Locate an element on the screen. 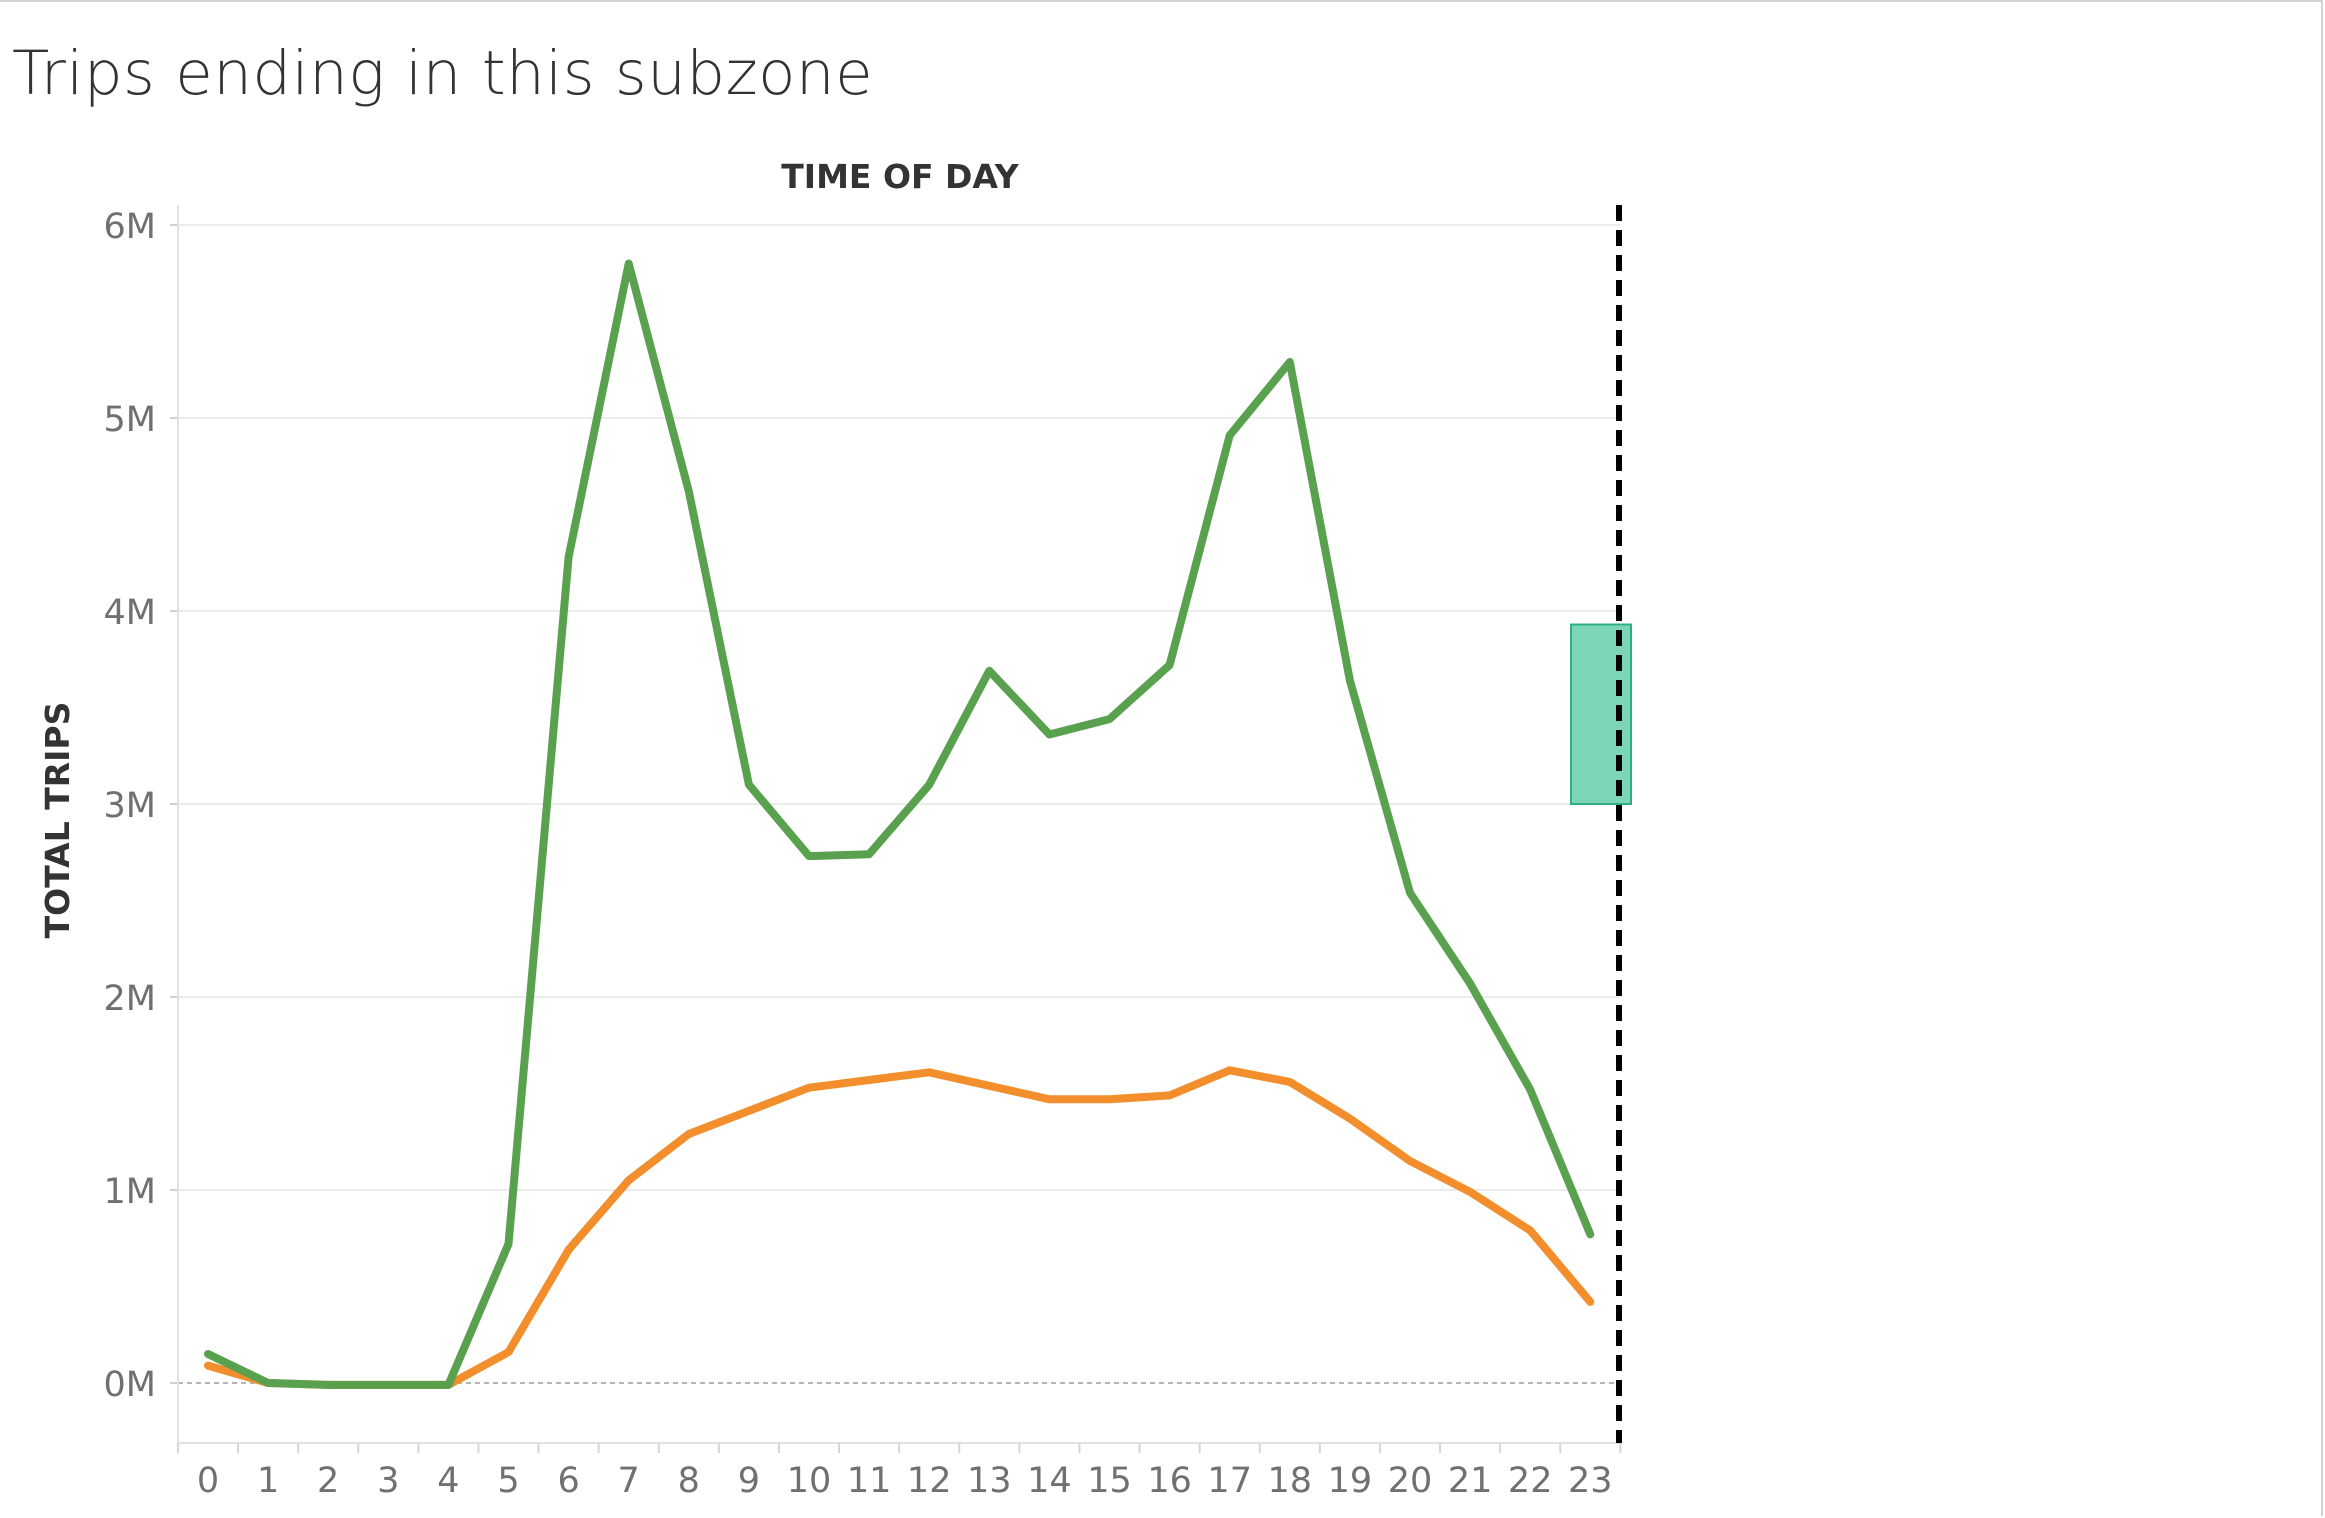 The width and height of the screenshot is (2325, 1518). x-tick-label: 2 is located at coordinates (328, 1481).